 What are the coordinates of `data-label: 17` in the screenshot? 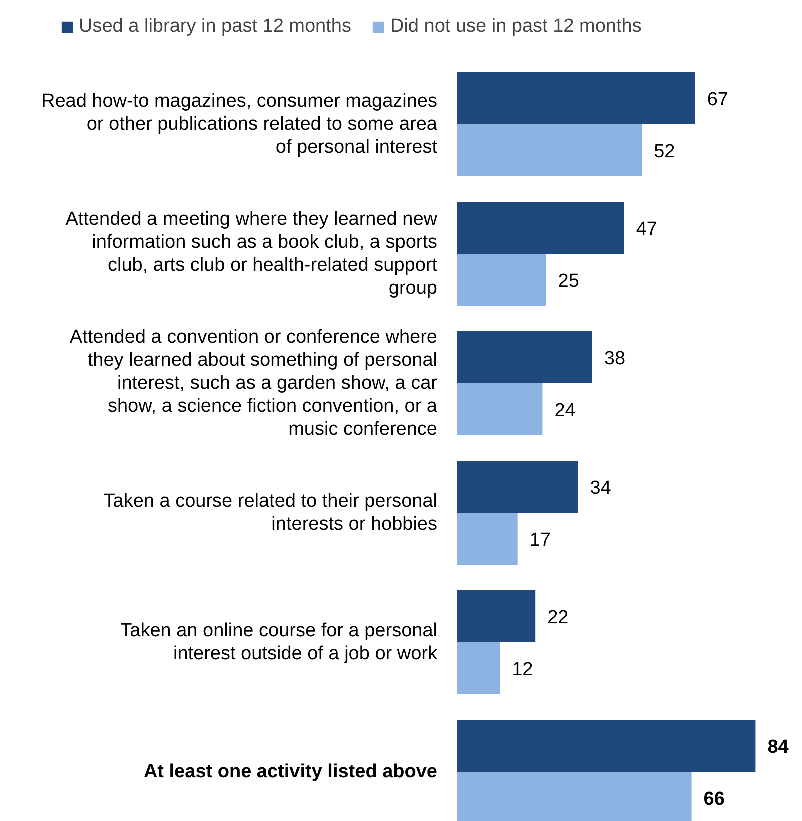 It's located at (540, 540).